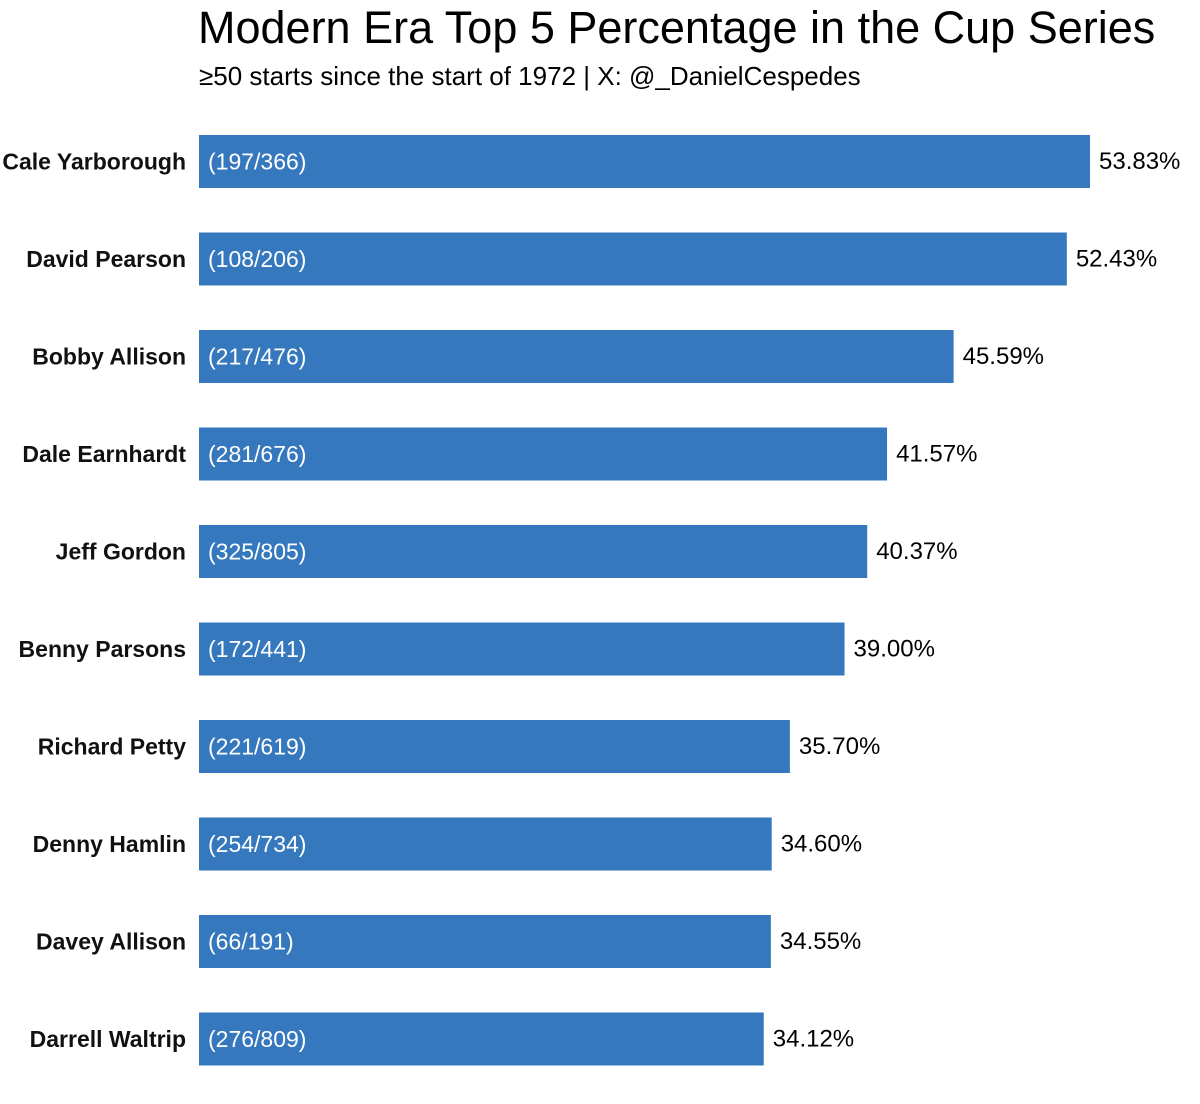  I want to click on bar-group: David Pearson (108/206) 52.43%, so click(591, 259).